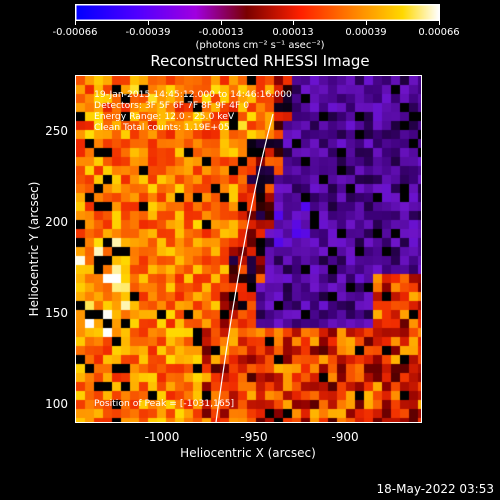 This screenshot has width=500, height=500. I want to click on ytick-label: 250, so click(56, 131).